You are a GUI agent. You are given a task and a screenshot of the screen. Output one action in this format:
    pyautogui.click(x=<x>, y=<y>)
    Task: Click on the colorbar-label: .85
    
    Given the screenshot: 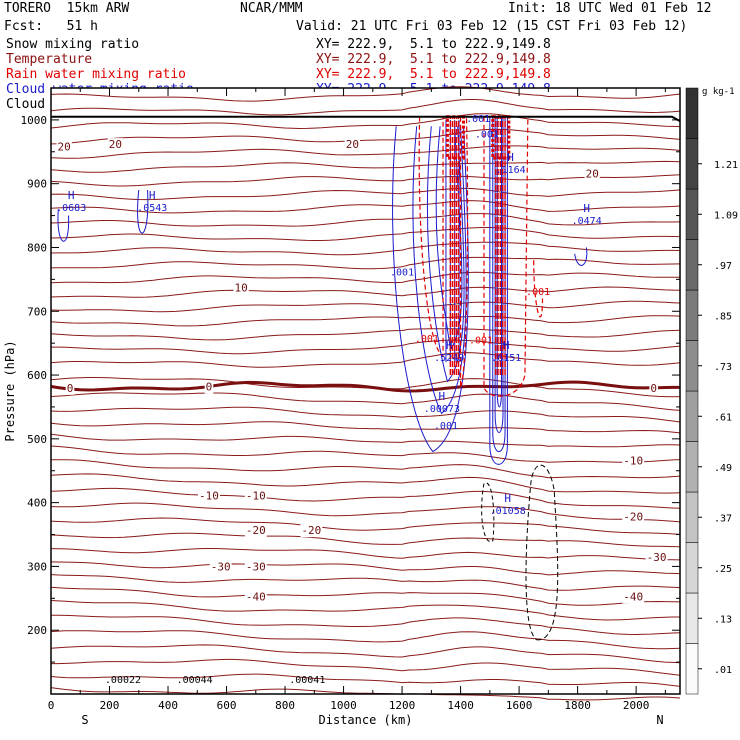 What is the action you would take?
    pyautogui.click(x=723, y=316)
    